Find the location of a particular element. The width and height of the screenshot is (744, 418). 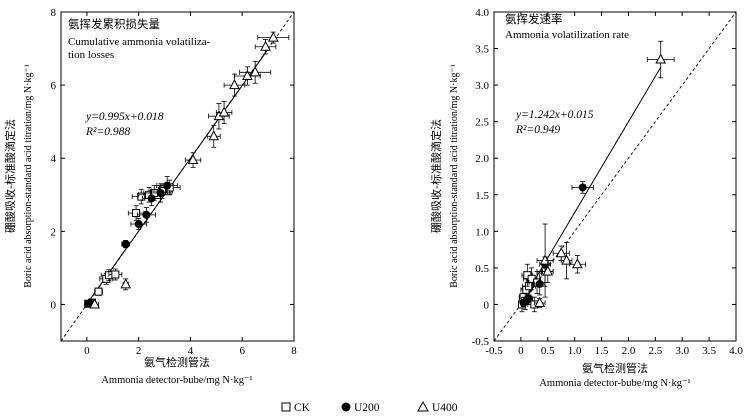

chart-title-en-left-line2: tion losses is located at coordinates (91, 55).